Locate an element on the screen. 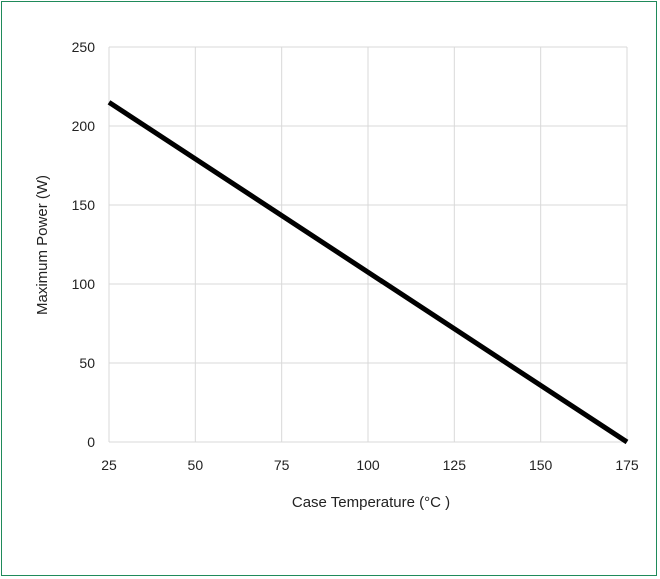 The image size is (660, 579). x-tick-label: 25 is located at coordinates (109, 465).